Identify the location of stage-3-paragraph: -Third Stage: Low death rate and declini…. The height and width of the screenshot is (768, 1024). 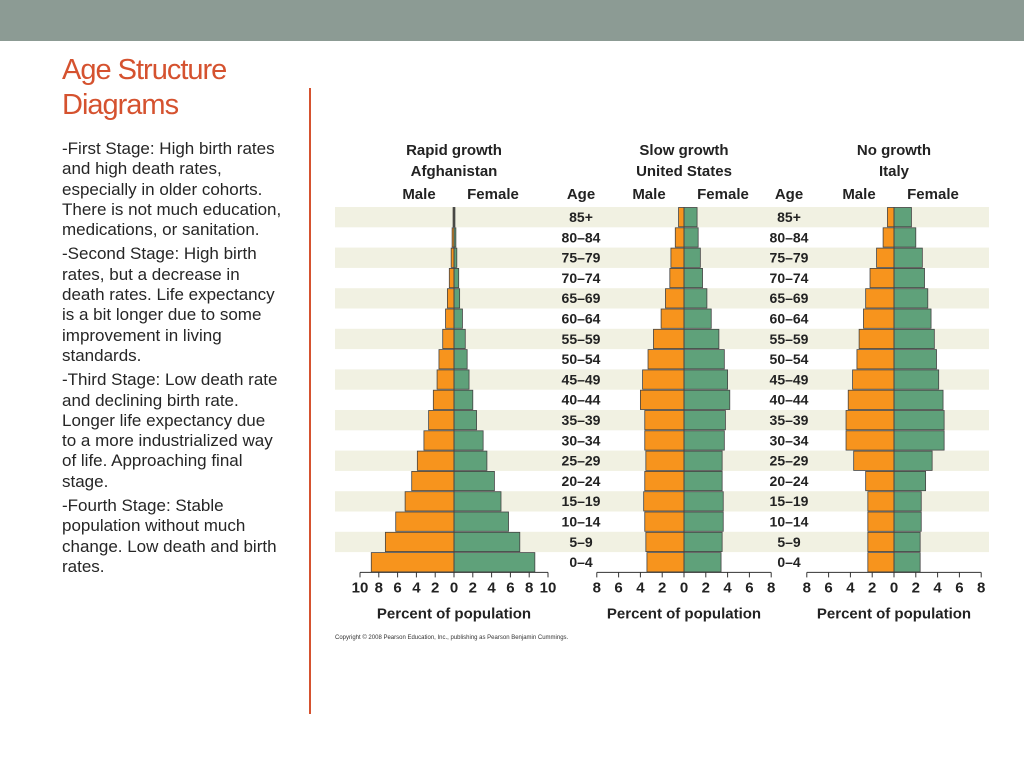
(170, 430).